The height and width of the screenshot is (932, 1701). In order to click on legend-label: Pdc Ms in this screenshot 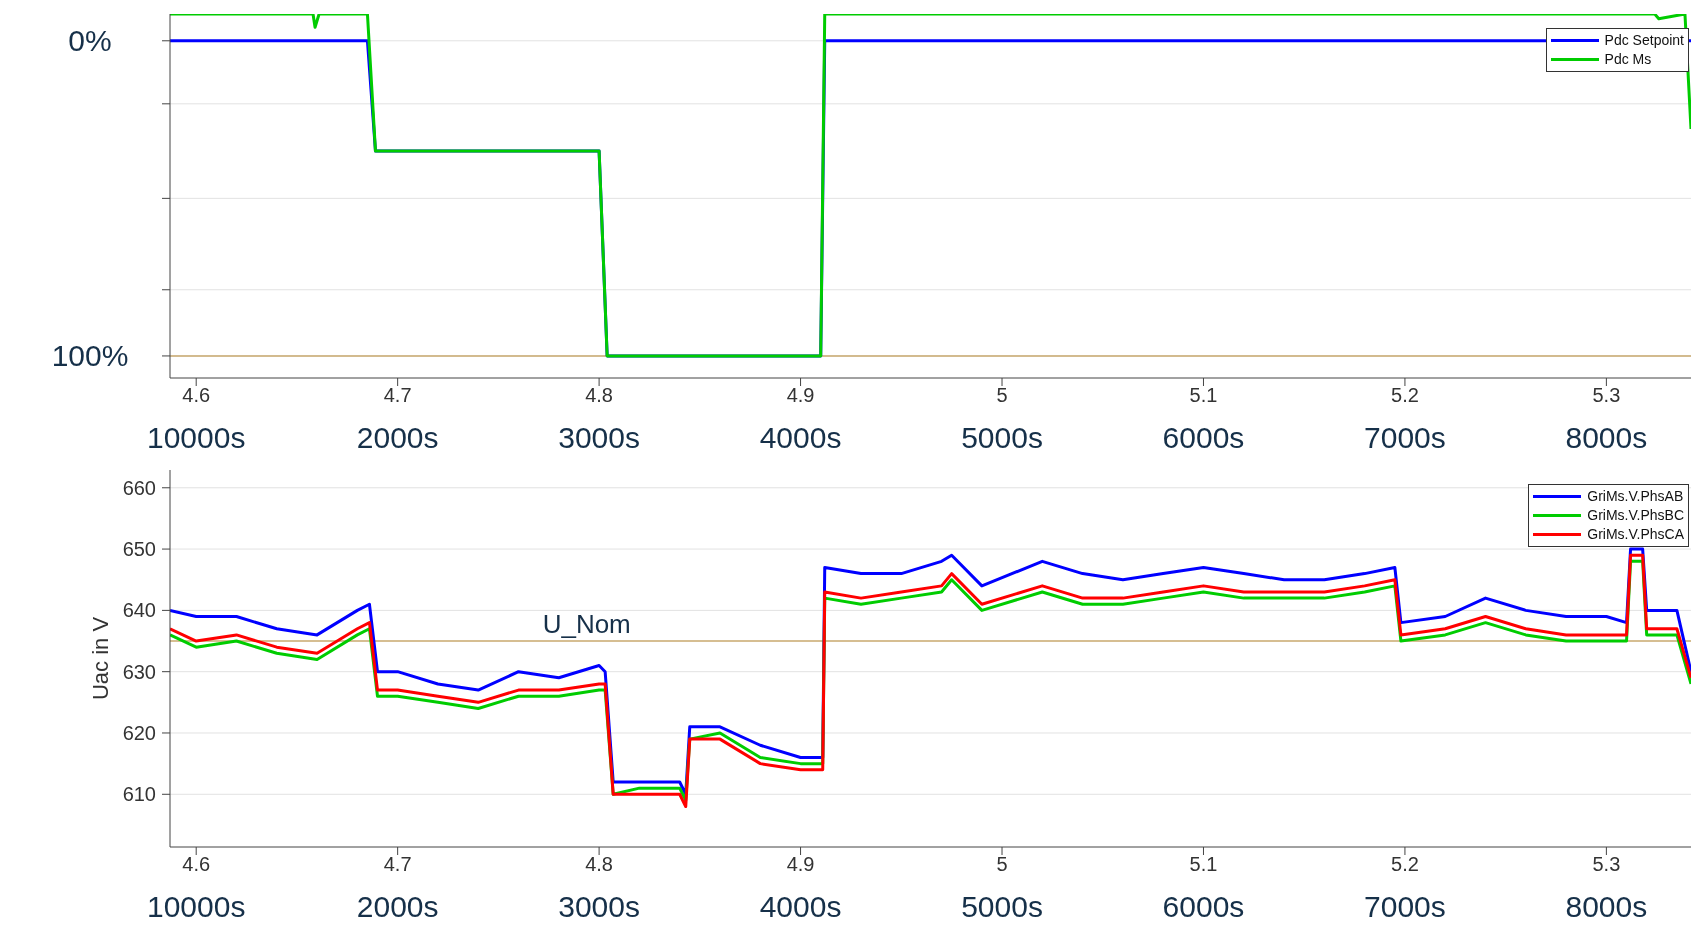, I will do `click(1628, 59)`.